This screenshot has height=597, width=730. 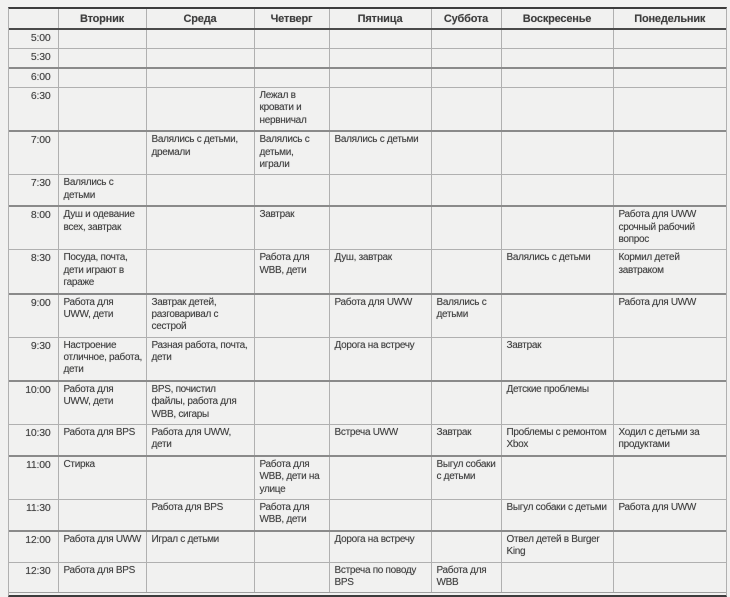 I want to click on time-label: 5:00, so click(x=40, y=38).